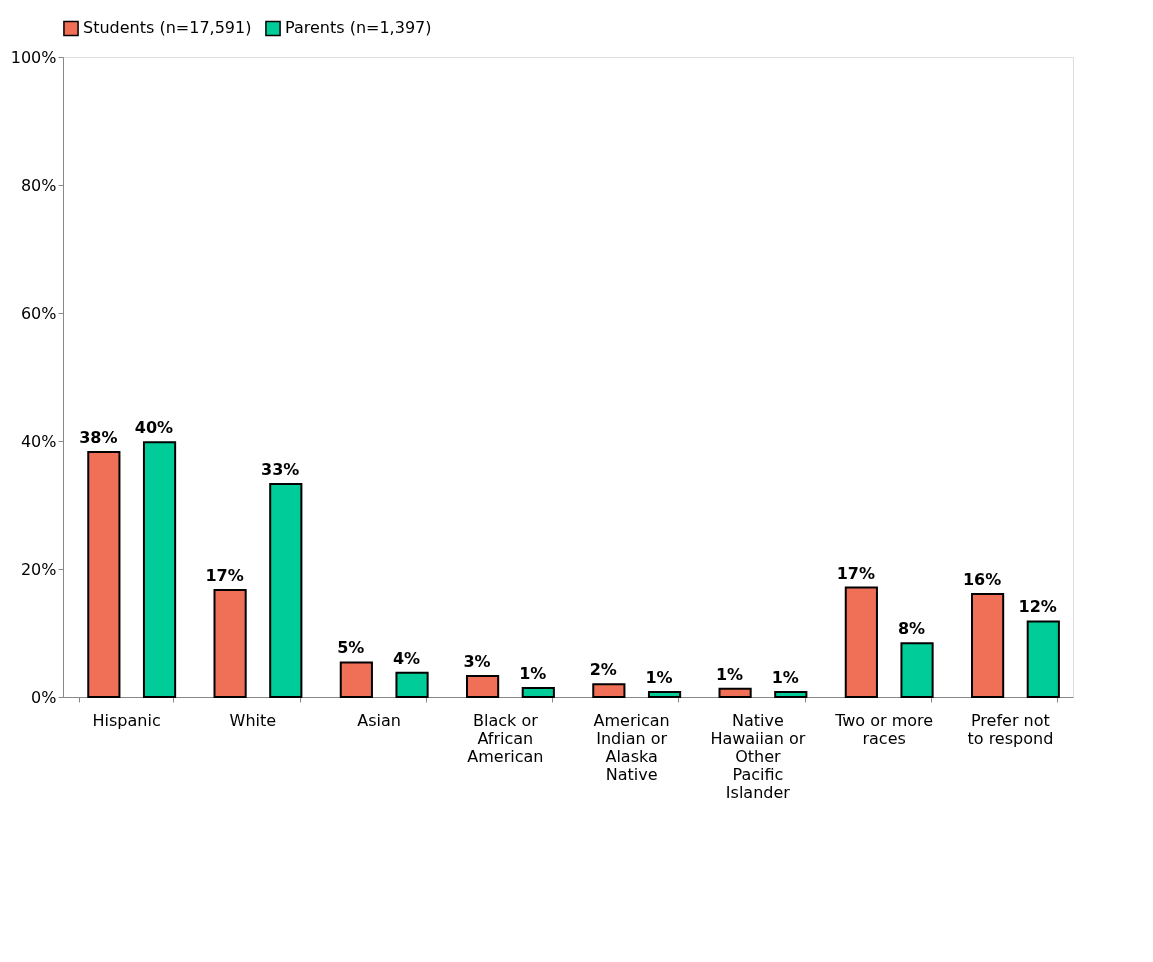 The width and height of the screenshot is (1153, 962). What do you see at coordinates (1010, 729) in the screenshot?
I see `x-tick-label: Prefer not to respond` at bounding box center [1010, 729].